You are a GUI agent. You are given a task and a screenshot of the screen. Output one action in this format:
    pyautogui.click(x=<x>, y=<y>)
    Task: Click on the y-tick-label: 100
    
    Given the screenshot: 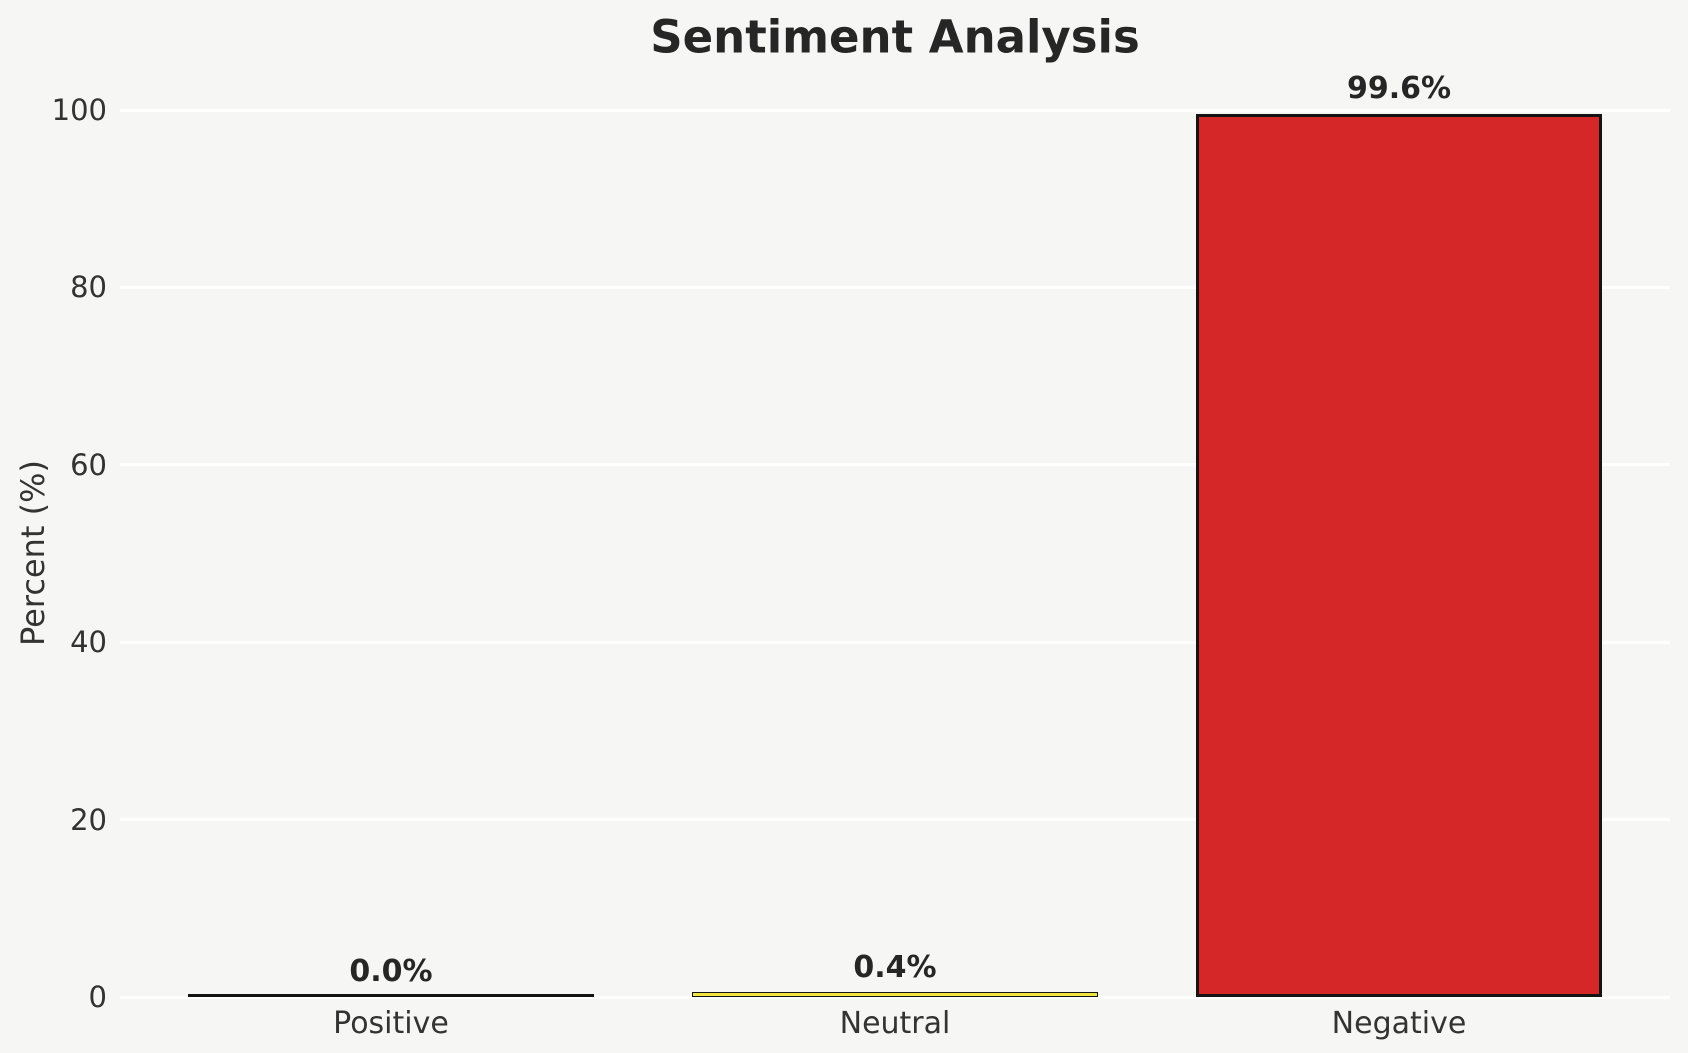 What is the action you would take?
    pyautogui.click(x=79, y=110)
    